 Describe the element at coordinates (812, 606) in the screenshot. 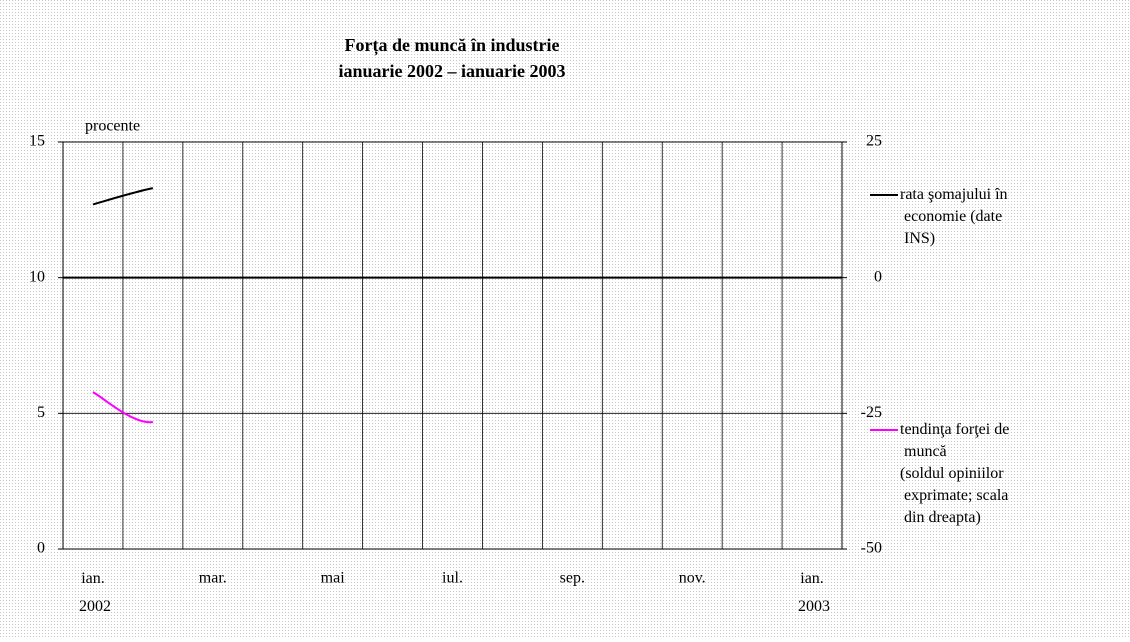

I see `x-tick-line: 2003` at that location.